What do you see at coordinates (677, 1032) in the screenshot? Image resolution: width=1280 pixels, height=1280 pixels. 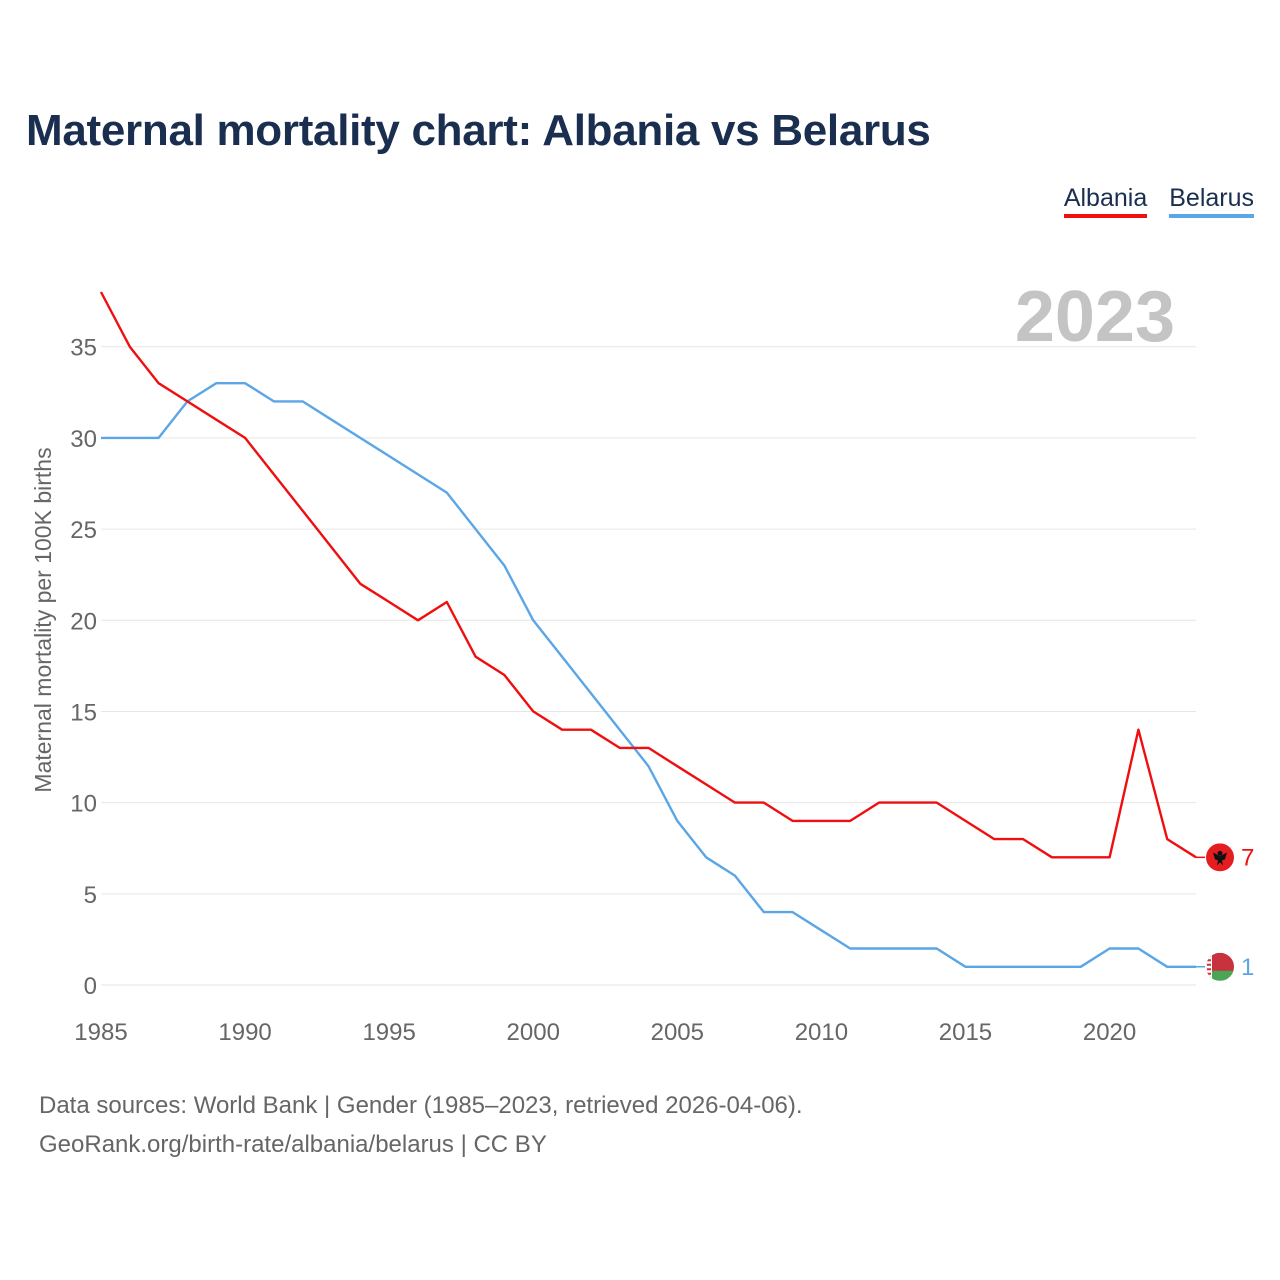 I see `x-tick-label-2005: 2005` at bounding box center [677, 1032].